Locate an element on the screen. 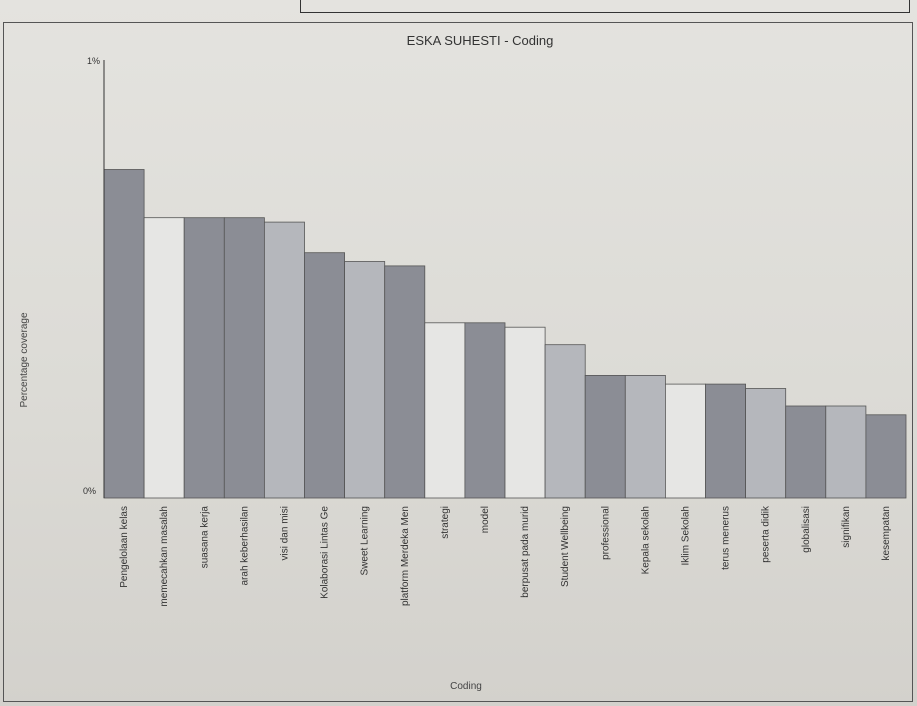 The width and height of the screenshot is (917, 706). previous-section-border is located at coordinates (605, 6).